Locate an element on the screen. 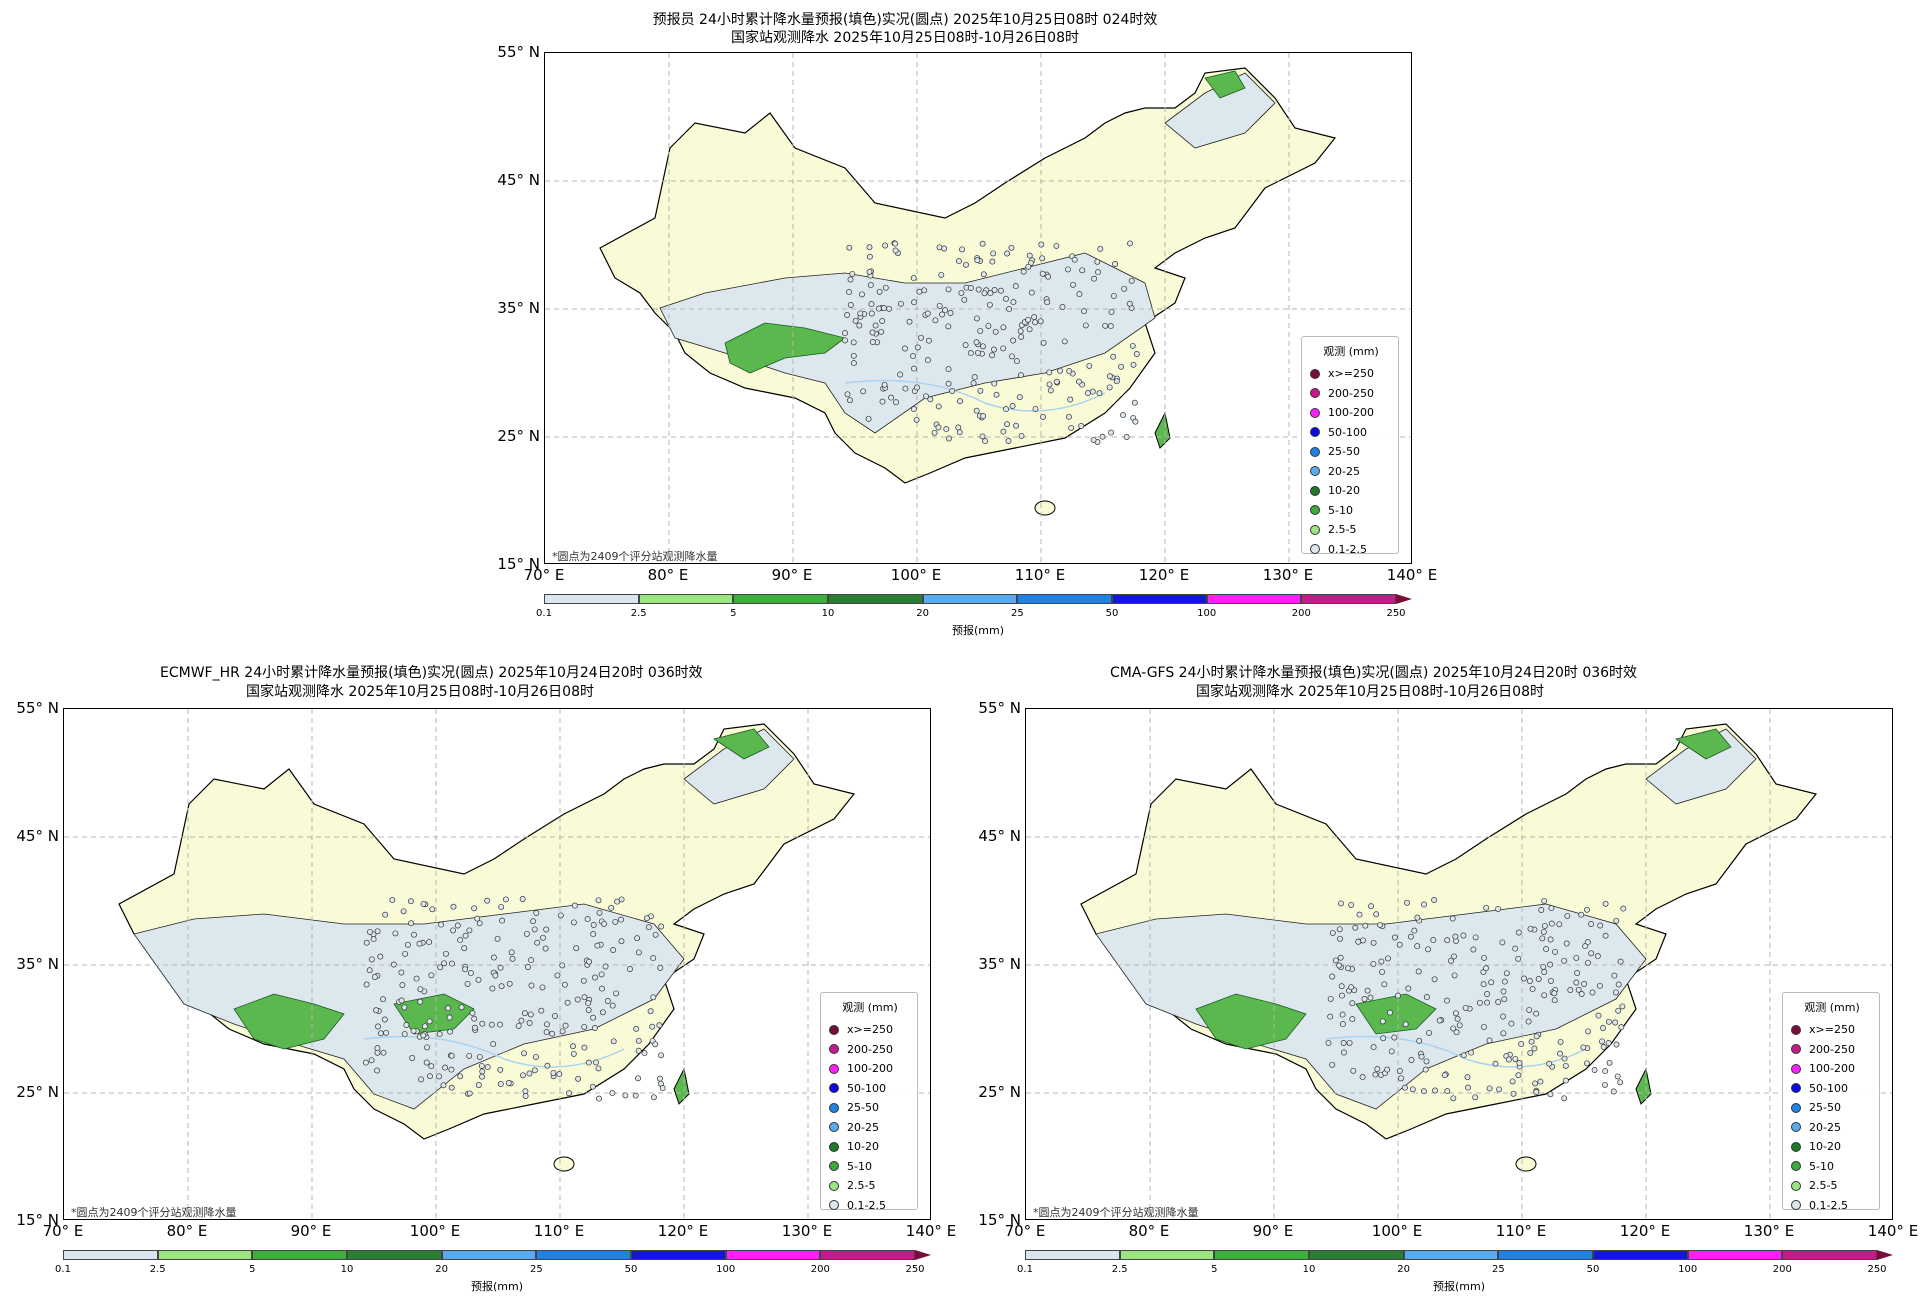 The width and height of the screenshot is (1920, 1306). colorbar-tick-label: 0.1 is located at coordinates (1025, 1269).